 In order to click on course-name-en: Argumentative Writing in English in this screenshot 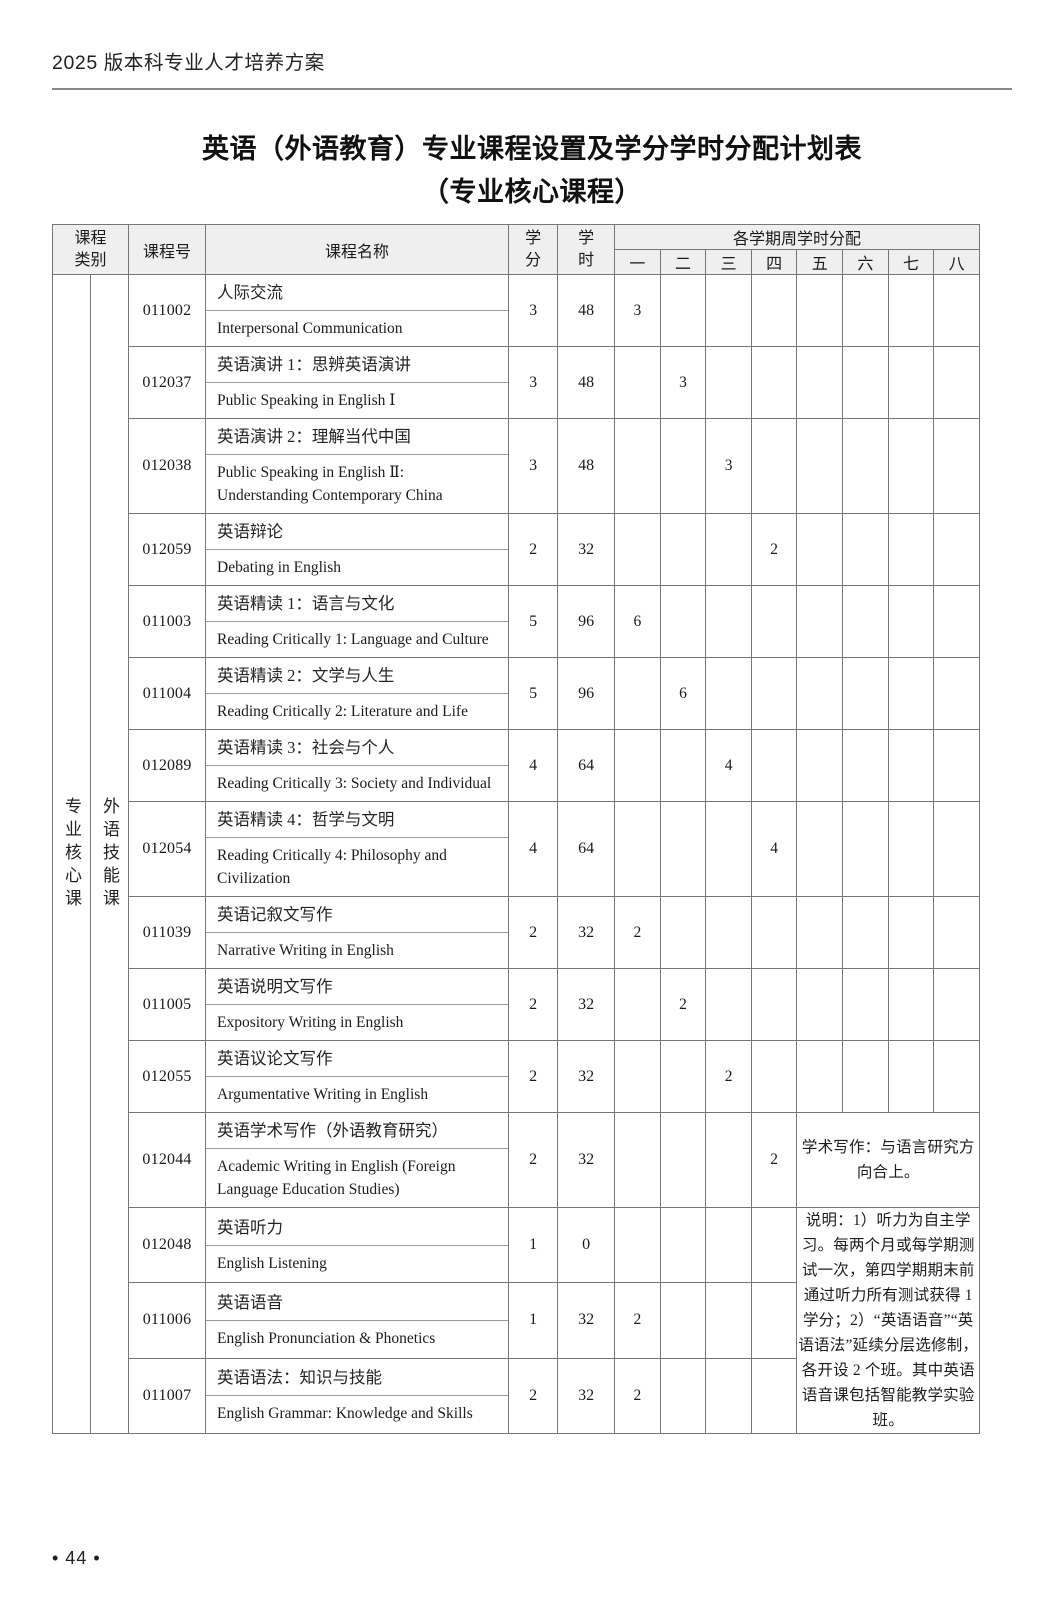, I will do `click(323, 1094)`.